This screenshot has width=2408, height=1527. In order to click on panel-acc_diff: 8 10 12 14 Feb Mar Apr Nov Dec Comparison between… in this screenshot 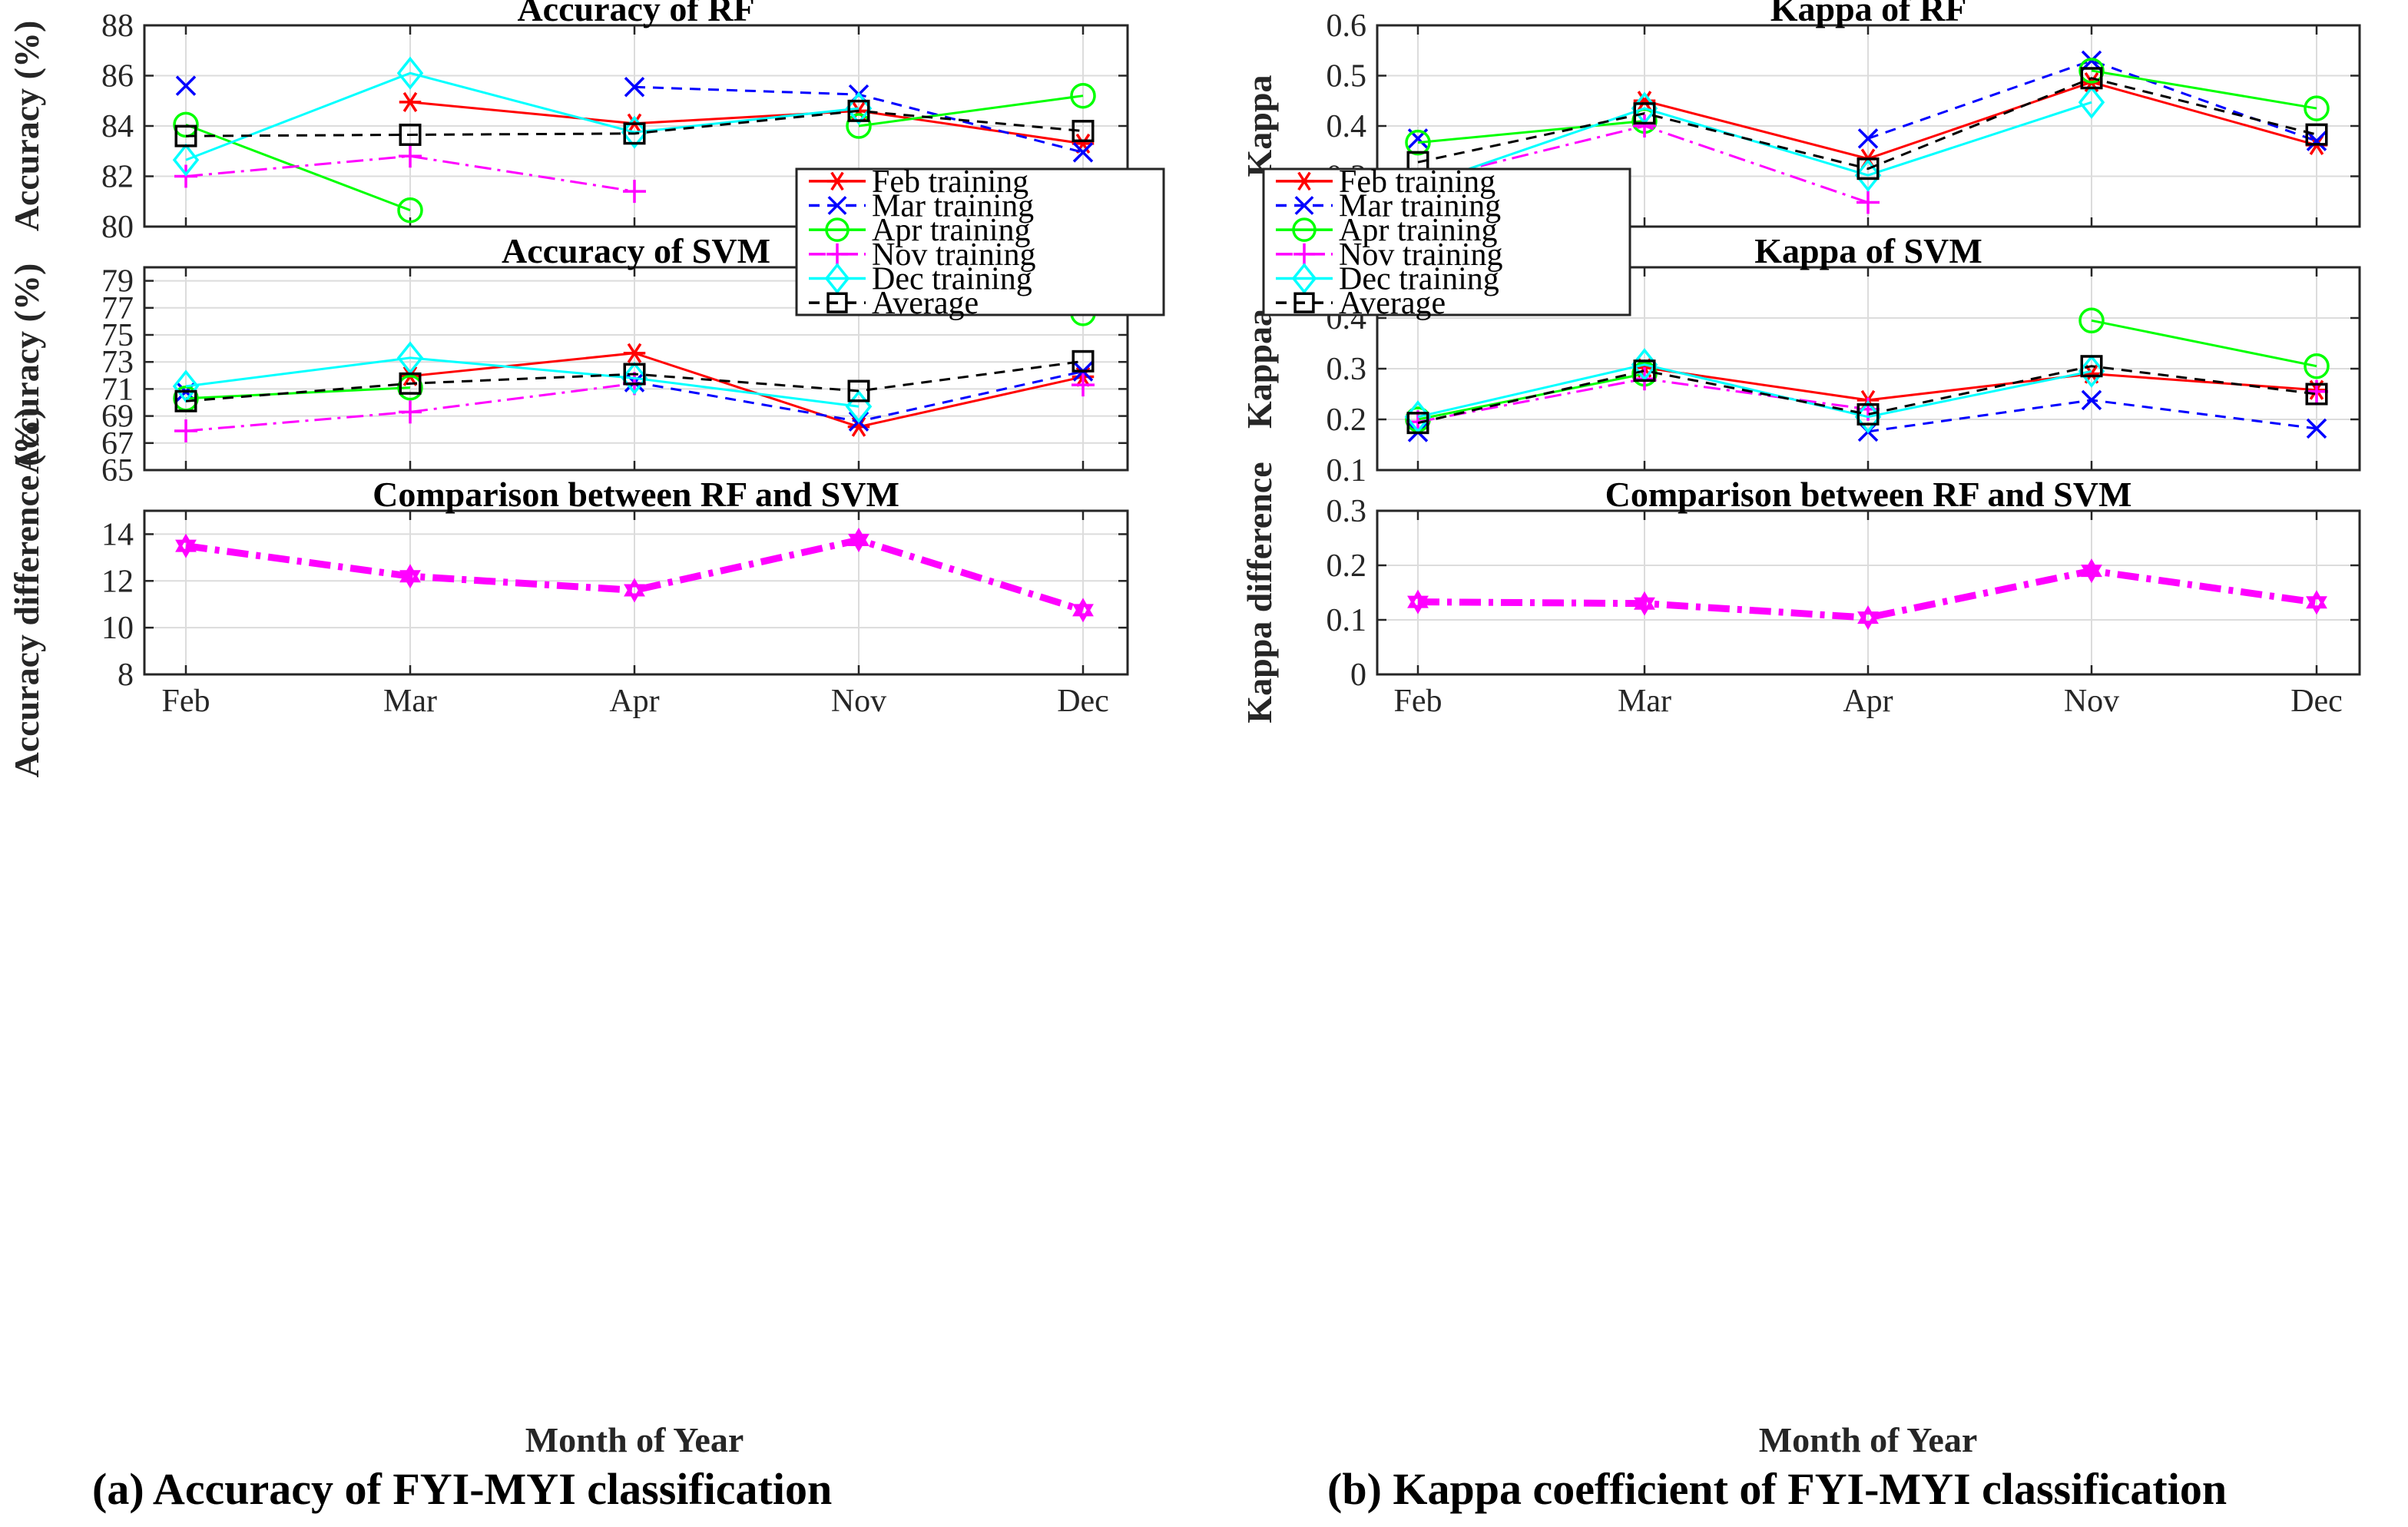, I will do `click(568, 593)`.